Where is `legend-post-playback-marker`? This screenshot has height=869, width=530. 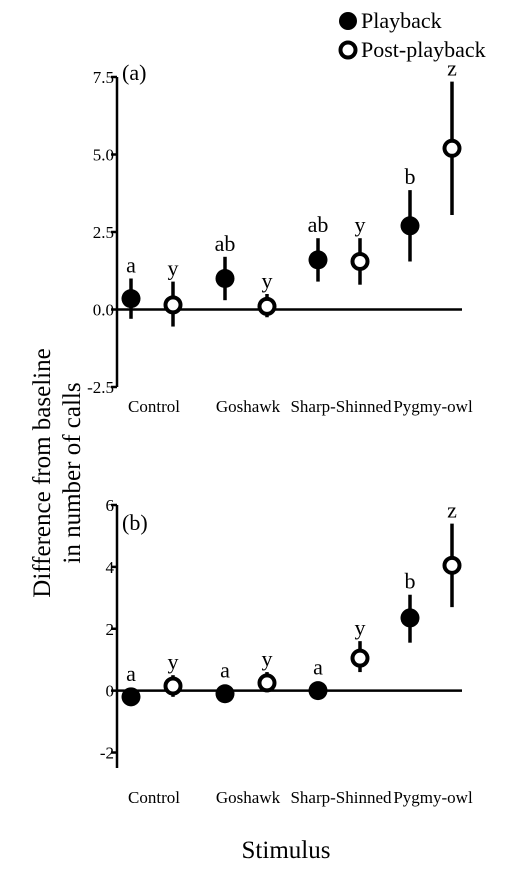 legend-post-playback-marker is located at coordinates (348, 50).